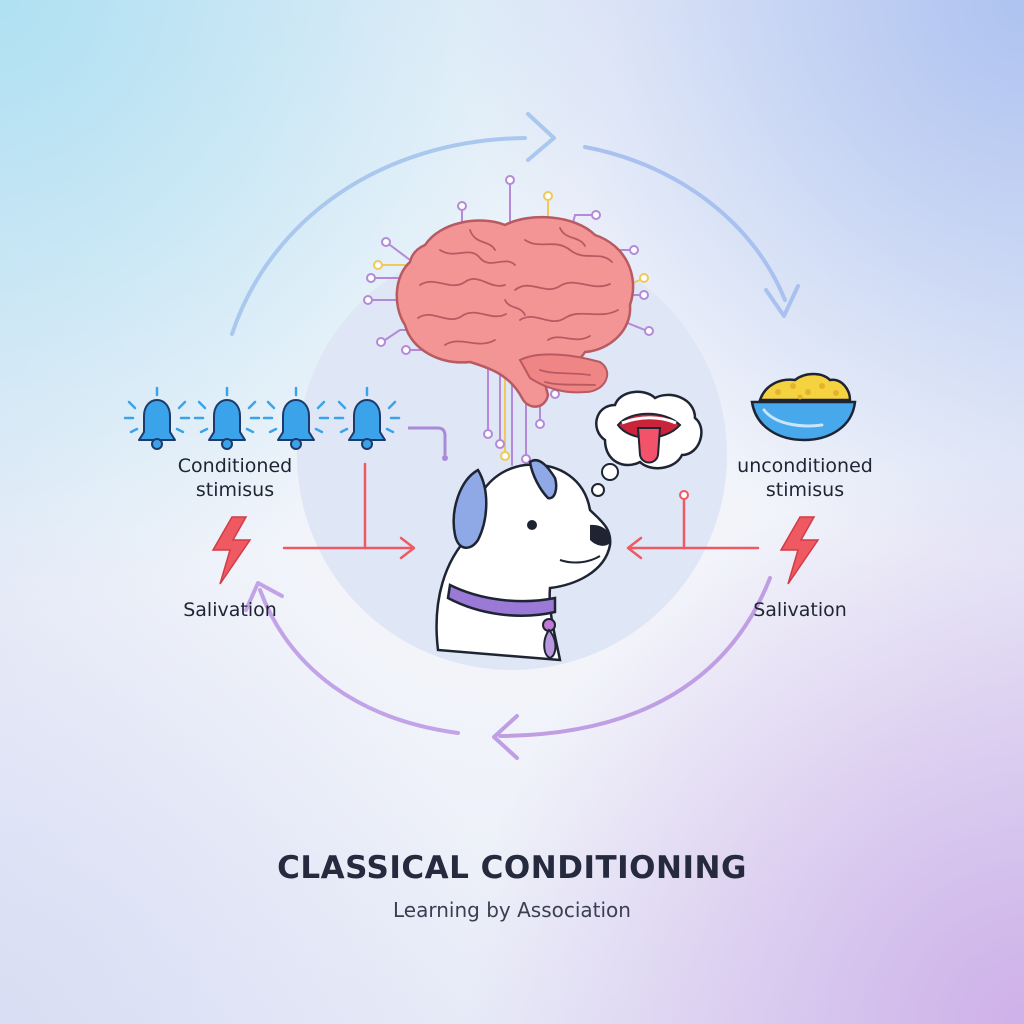 This screenshot has height=1024, width=1024. What do you see at coordinates (235, 478) in the screenshot?
I see `conditioned-stimulus-label: Conditioned stimisus` at bounding box center [235, 478].